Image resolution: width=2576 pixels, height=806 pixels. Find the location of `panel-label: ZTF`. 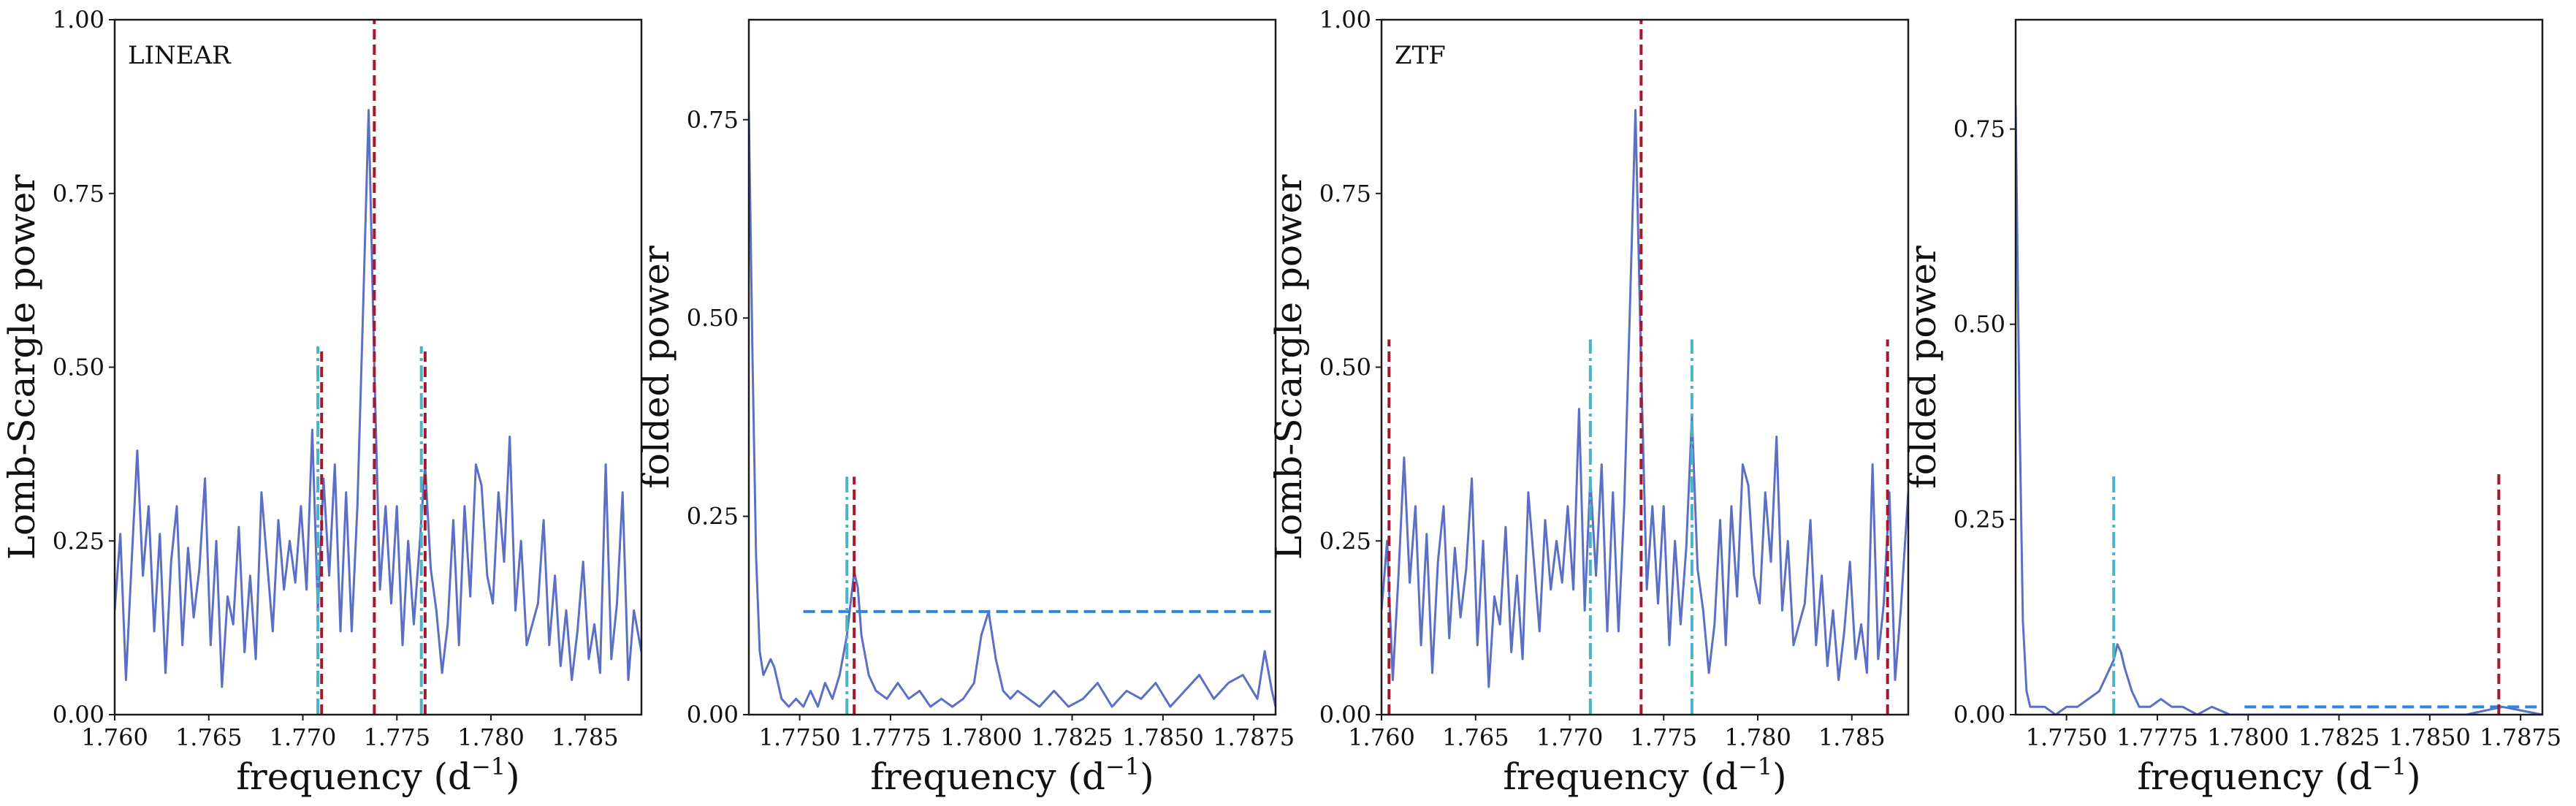

panel-label: ZTF is located at coordinates (1420, 55).